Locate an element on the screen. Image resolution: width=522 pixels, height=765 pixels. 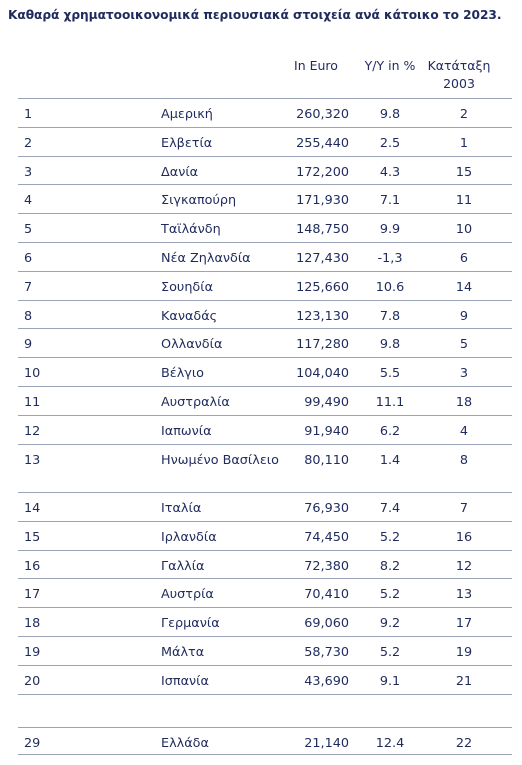
cell-rank: 12 is located at coordinates (32, 431).